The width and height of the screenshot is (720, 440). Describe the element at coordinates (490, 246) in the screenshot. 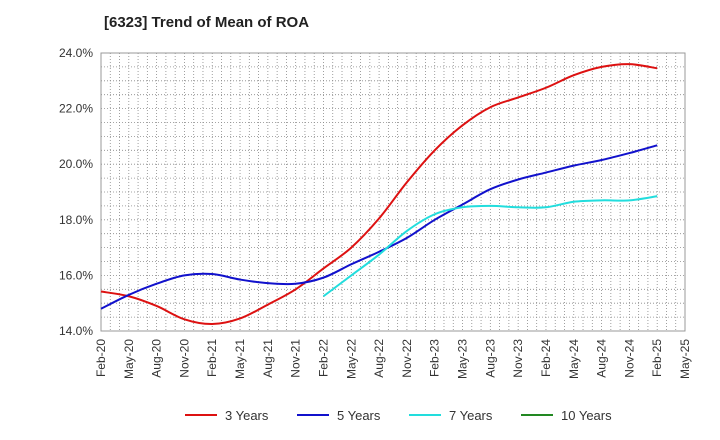

I see `series-line-7-years` at that location.